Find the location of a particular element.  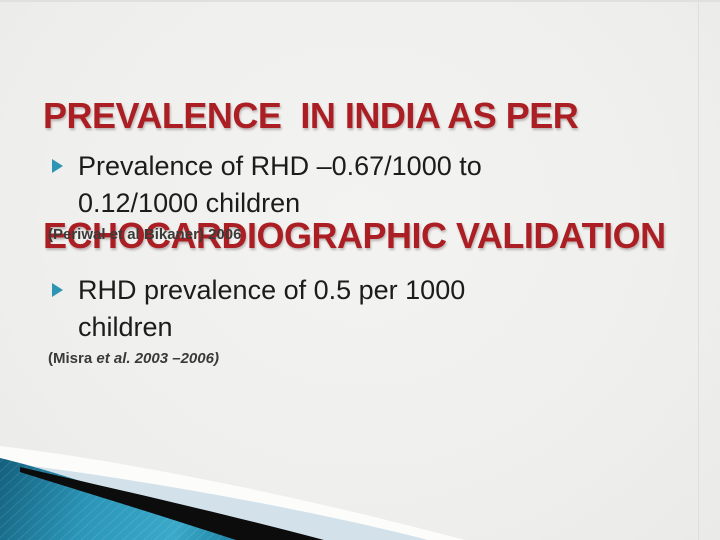

bullet-text-line: Prevalence of RHD –0.67/1000 to is located at coordinates (280, 166).